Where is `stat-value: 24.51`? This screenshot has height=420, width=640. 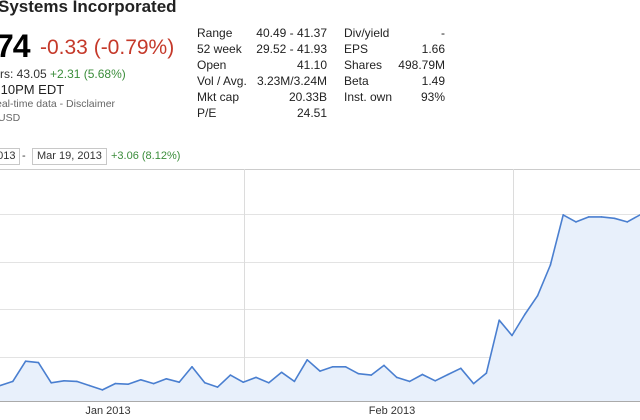
stat-value: 24.51 is located at coordinates (311, 113).